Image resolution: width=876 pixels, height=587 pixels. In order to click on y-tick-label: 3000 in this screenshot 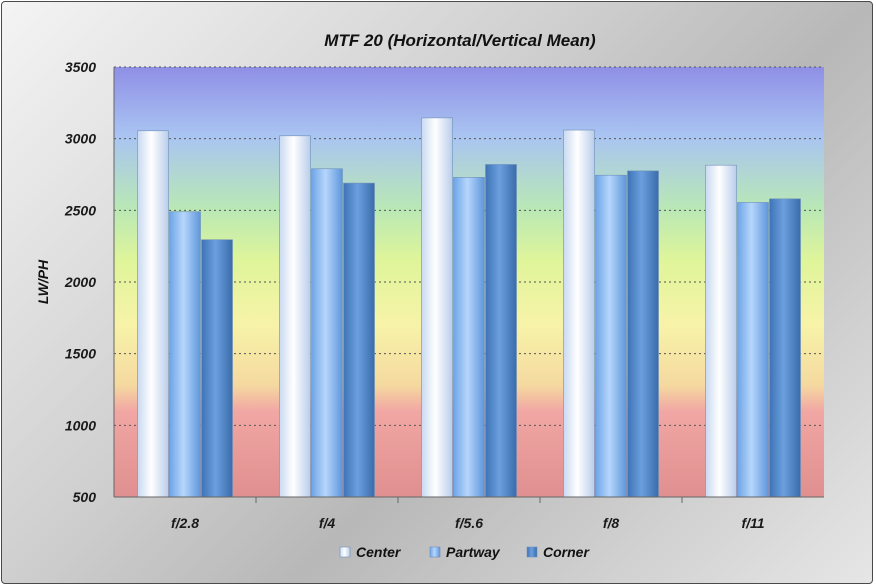, I will do `click(80, 139)`.